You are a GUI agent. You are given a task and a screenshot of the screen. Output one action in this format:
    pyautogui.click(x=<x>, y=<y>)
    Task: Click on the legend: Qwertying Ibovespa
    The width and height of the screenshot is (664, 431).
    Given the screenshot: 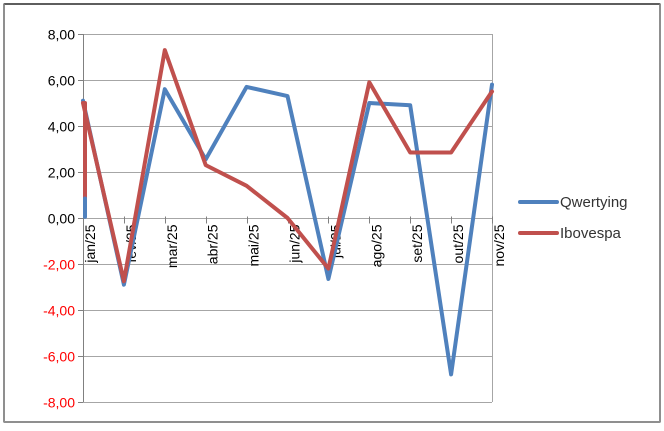 What is the action you would take?
    pyautogui.click(x=573, y=217)
    